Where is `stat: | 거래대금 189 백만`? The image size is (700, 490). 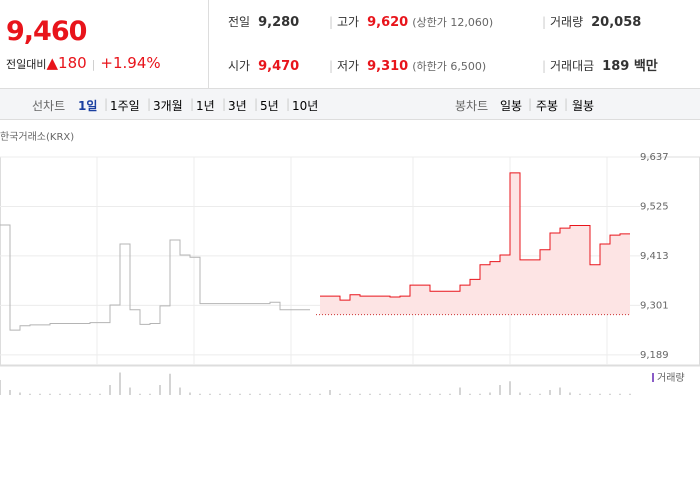 stat: | 거래대금 189 백만 is located at coordinates (600, 66).